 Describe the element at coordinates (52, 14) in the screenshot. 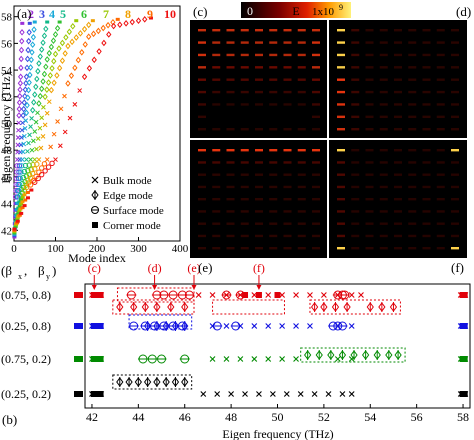

I see `series-number-4: 4` at that location.